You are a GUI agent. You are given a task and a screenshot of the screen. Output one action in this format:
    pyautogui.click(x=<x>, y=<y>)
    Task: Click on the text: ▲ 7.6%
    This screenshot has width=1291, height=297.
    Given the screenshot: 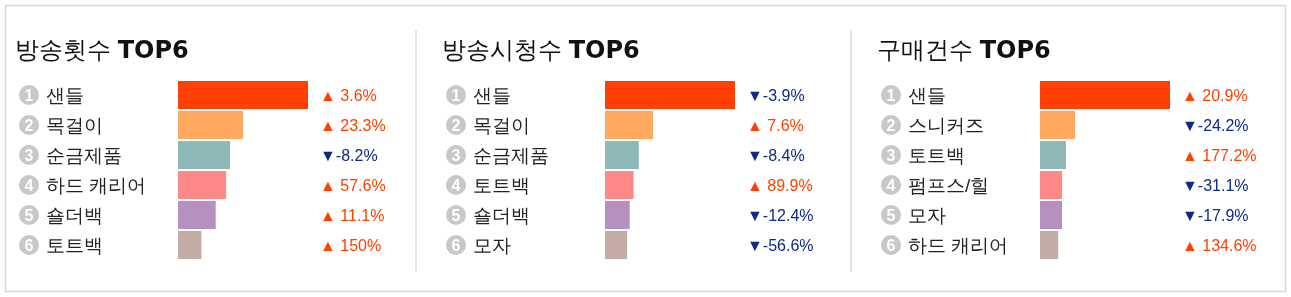 What is the action you would take?
    pyautogui.click(x=775, y=125)
    